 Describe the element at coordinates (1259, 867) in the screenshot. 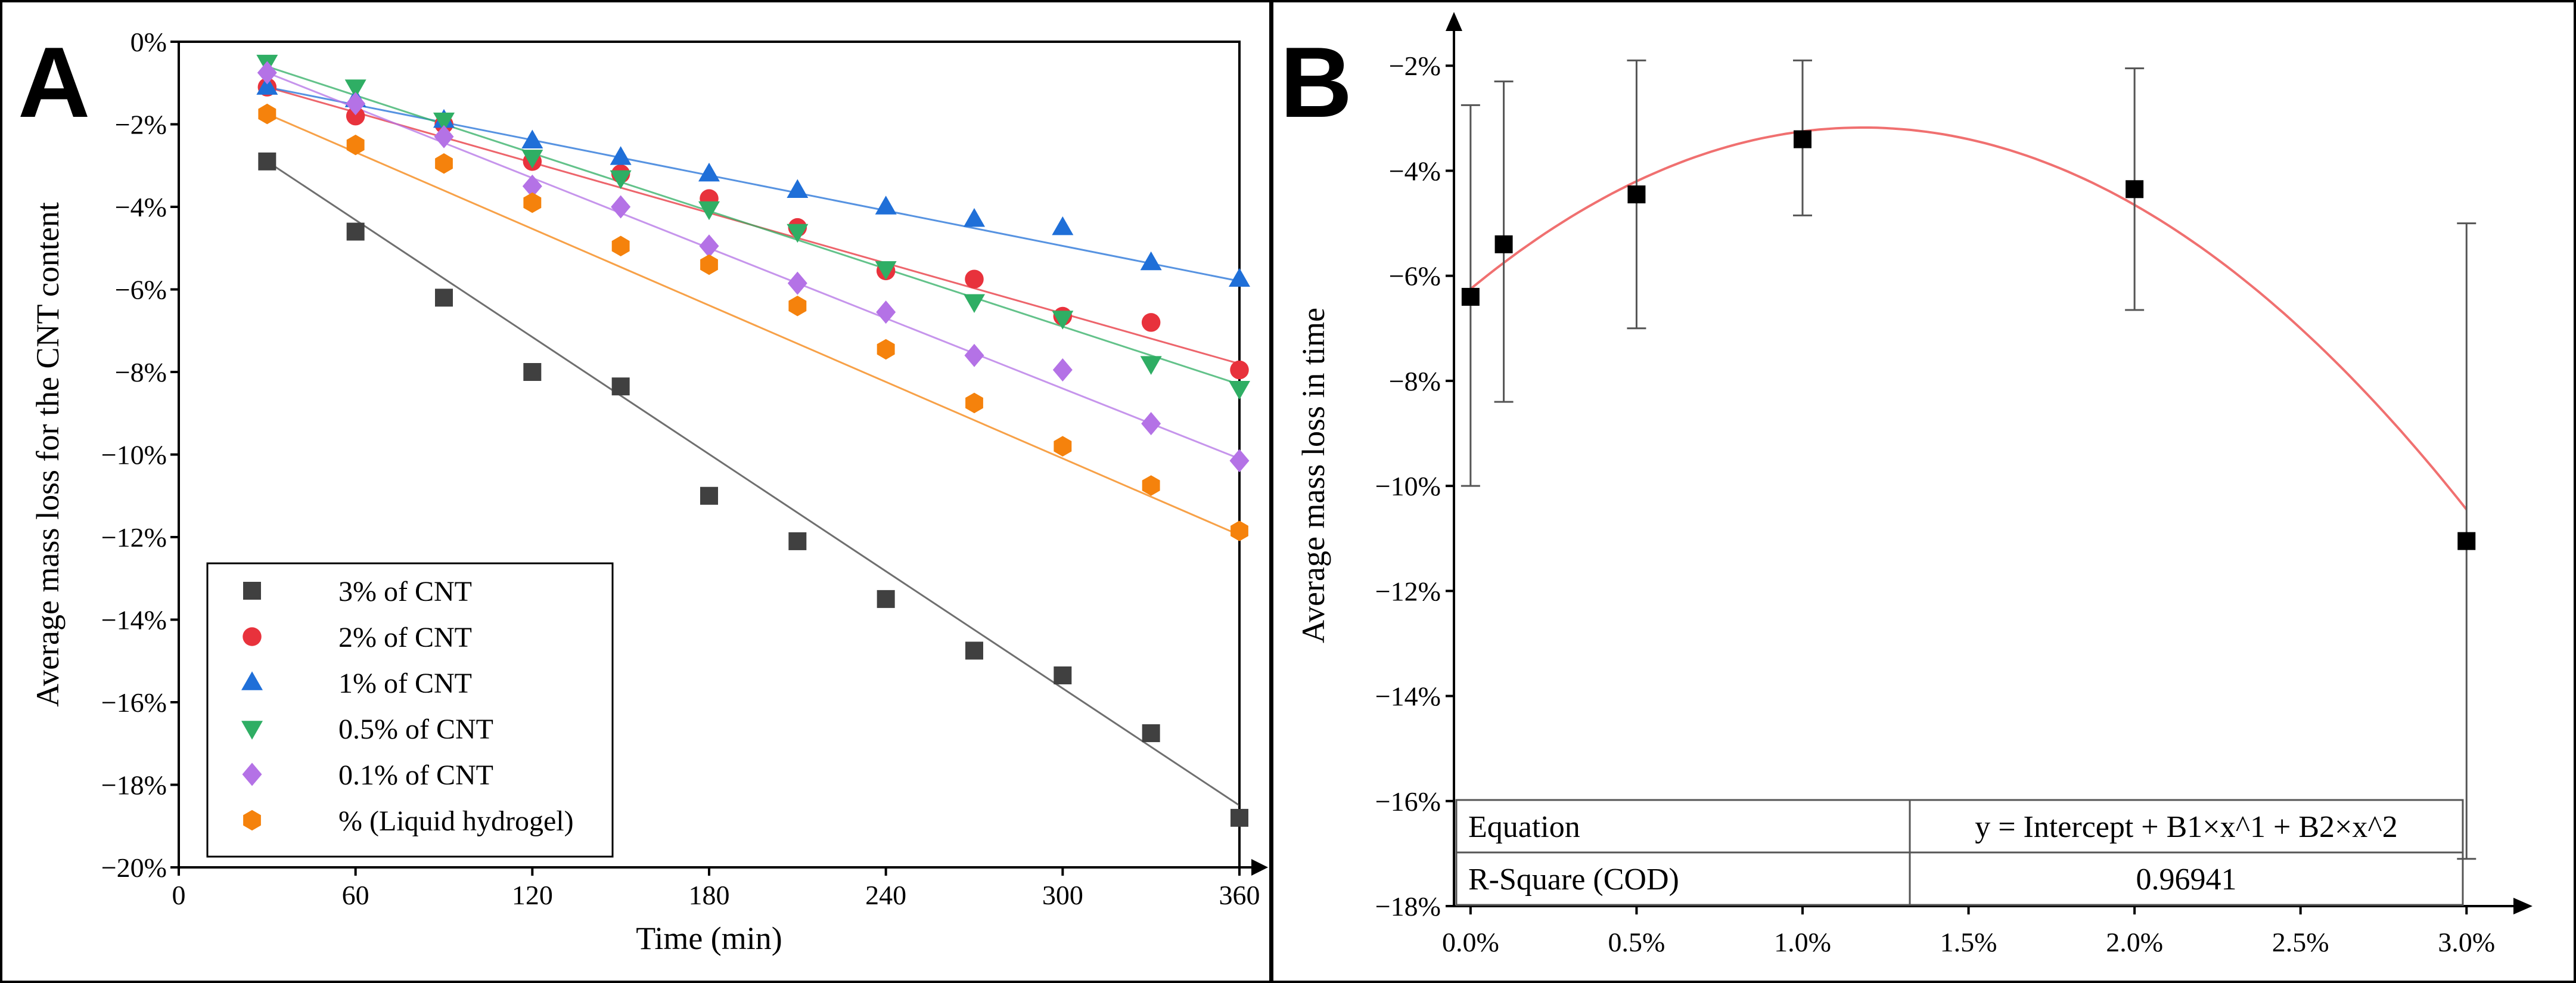

I see `chart-a-x-arrow` at that location.